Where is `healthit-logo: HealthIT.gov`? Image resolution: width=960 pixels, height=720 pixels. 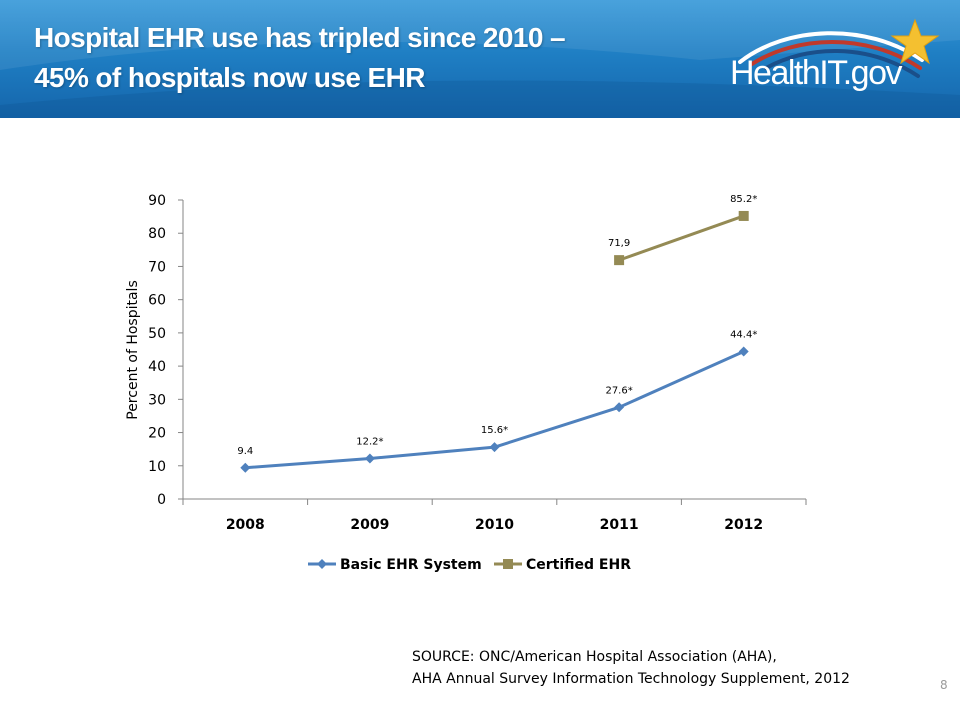 healthit-logo: HealthIT.gov is located at coordinates (833, 58).